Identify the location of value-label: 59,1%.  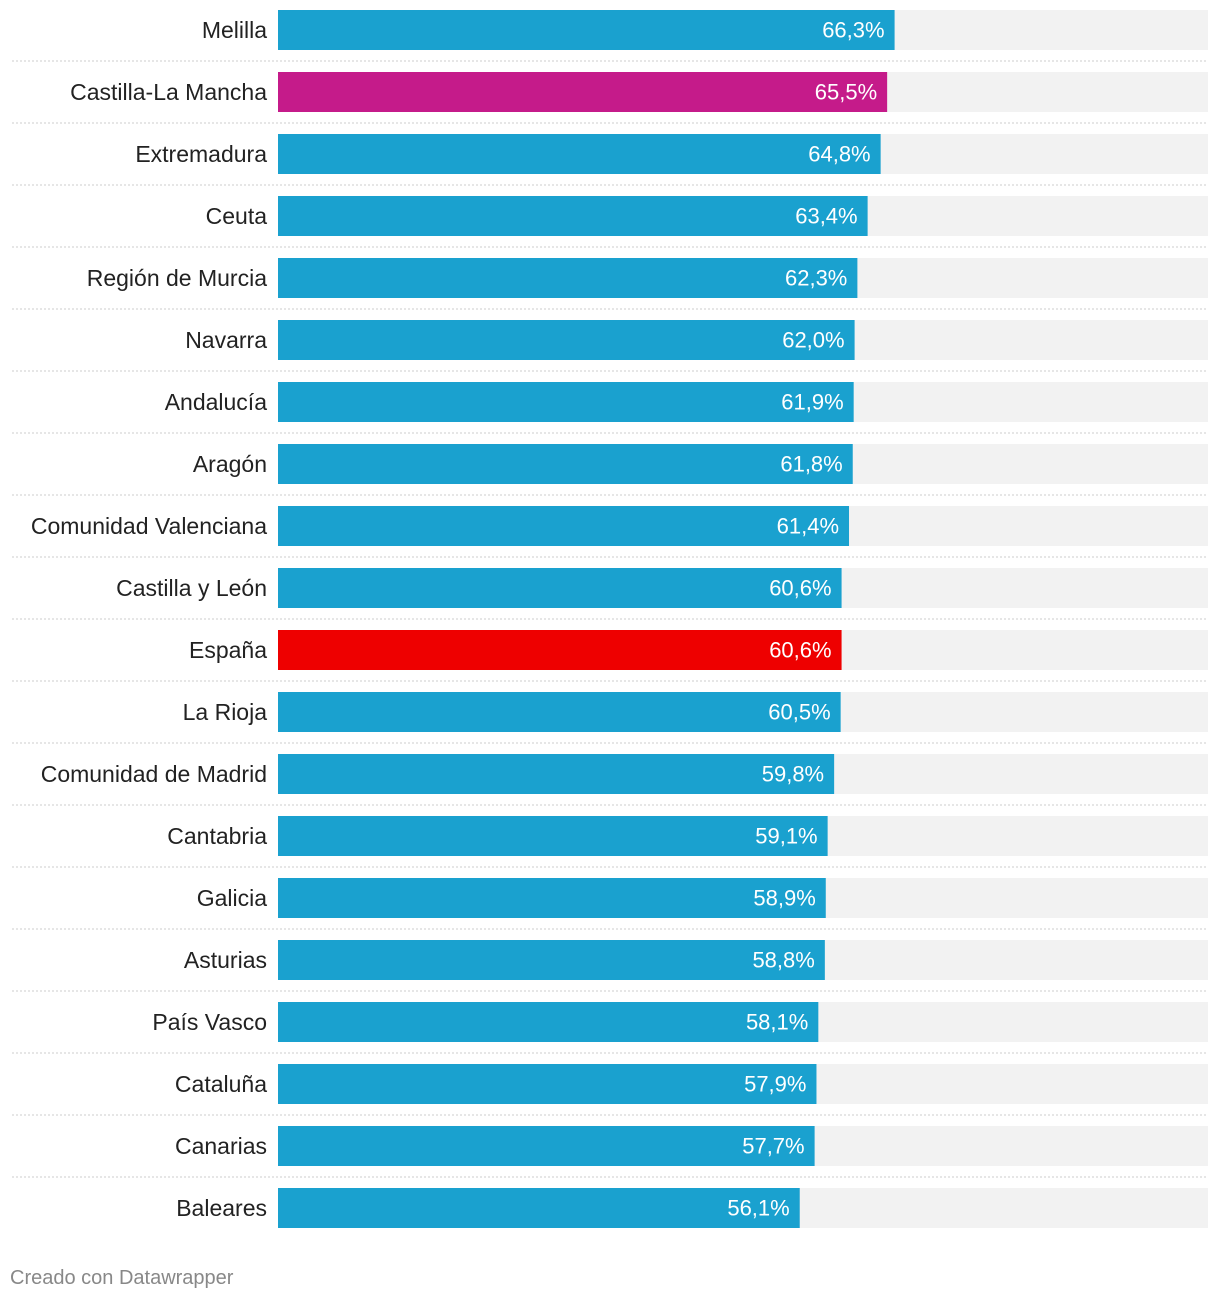
(786, 836).